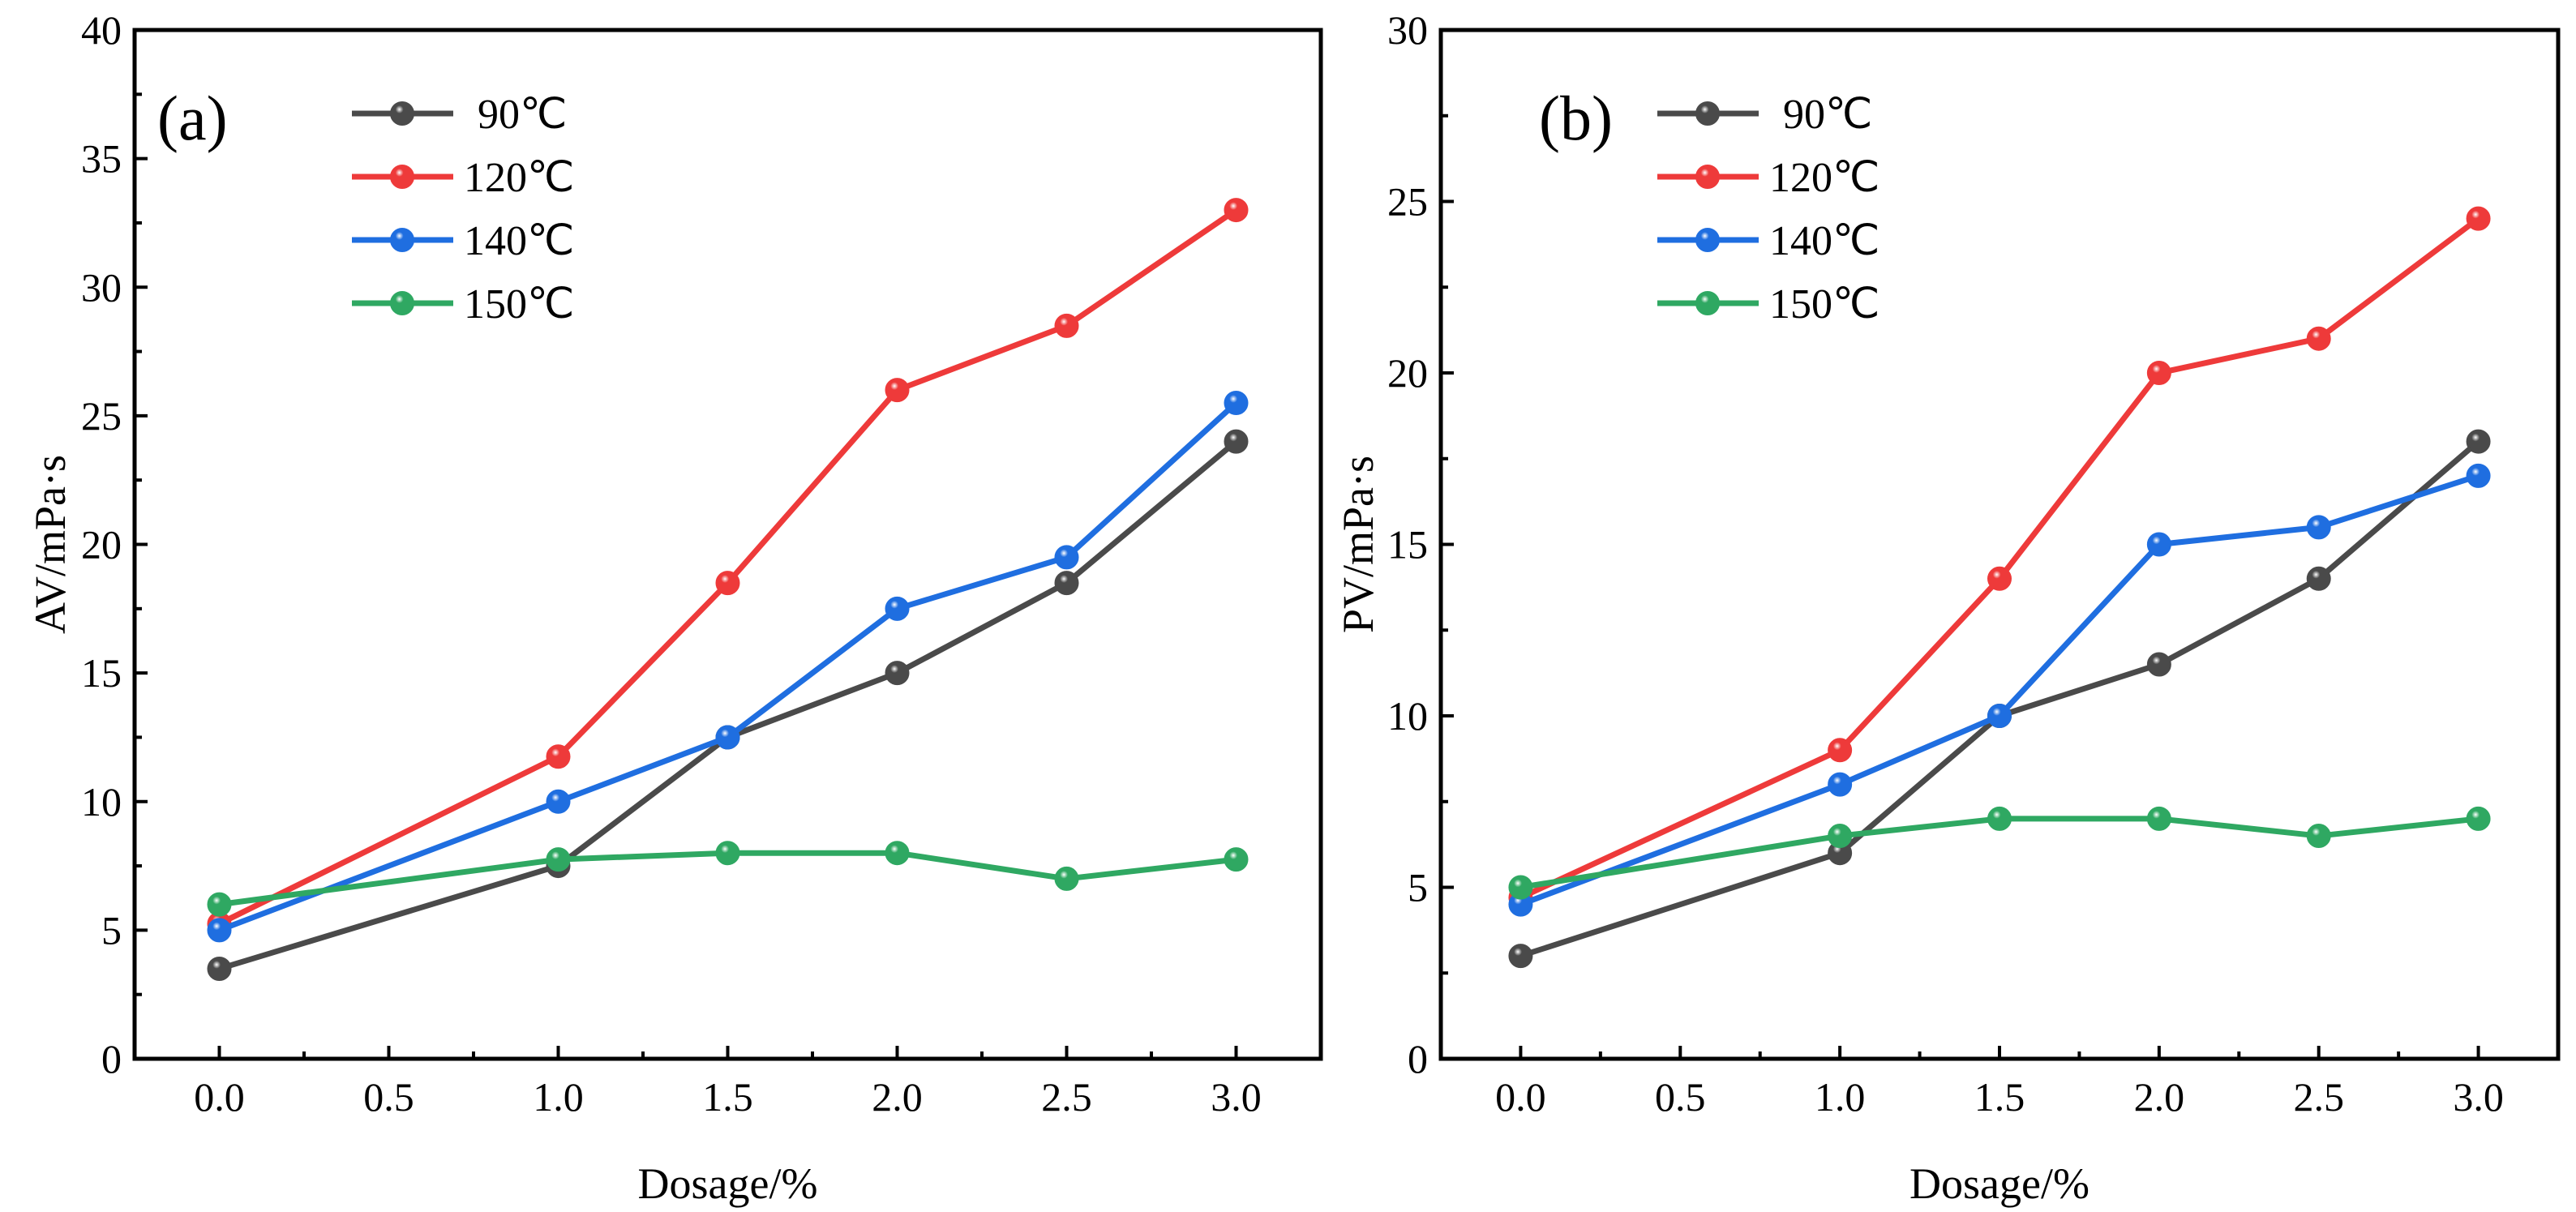  I want to click on y-tick-label: 40, so click(101, 30).